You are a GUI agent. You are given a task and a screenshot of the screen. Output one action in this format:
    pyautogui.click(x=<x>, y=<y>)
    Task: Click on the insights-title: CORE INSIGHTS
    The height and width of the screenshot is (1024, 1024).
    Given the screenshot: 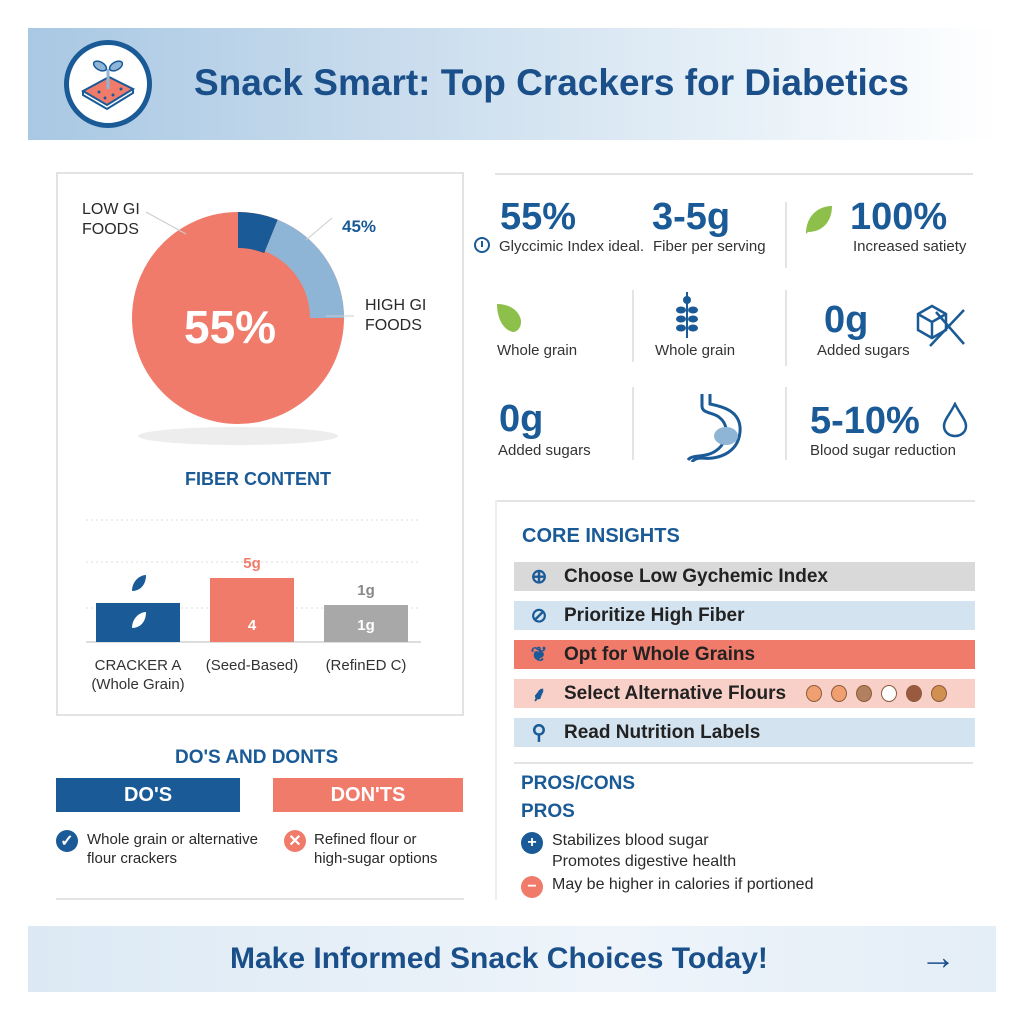 What is the action you would take?
    pyautogui.click(x=601, y=536)
    